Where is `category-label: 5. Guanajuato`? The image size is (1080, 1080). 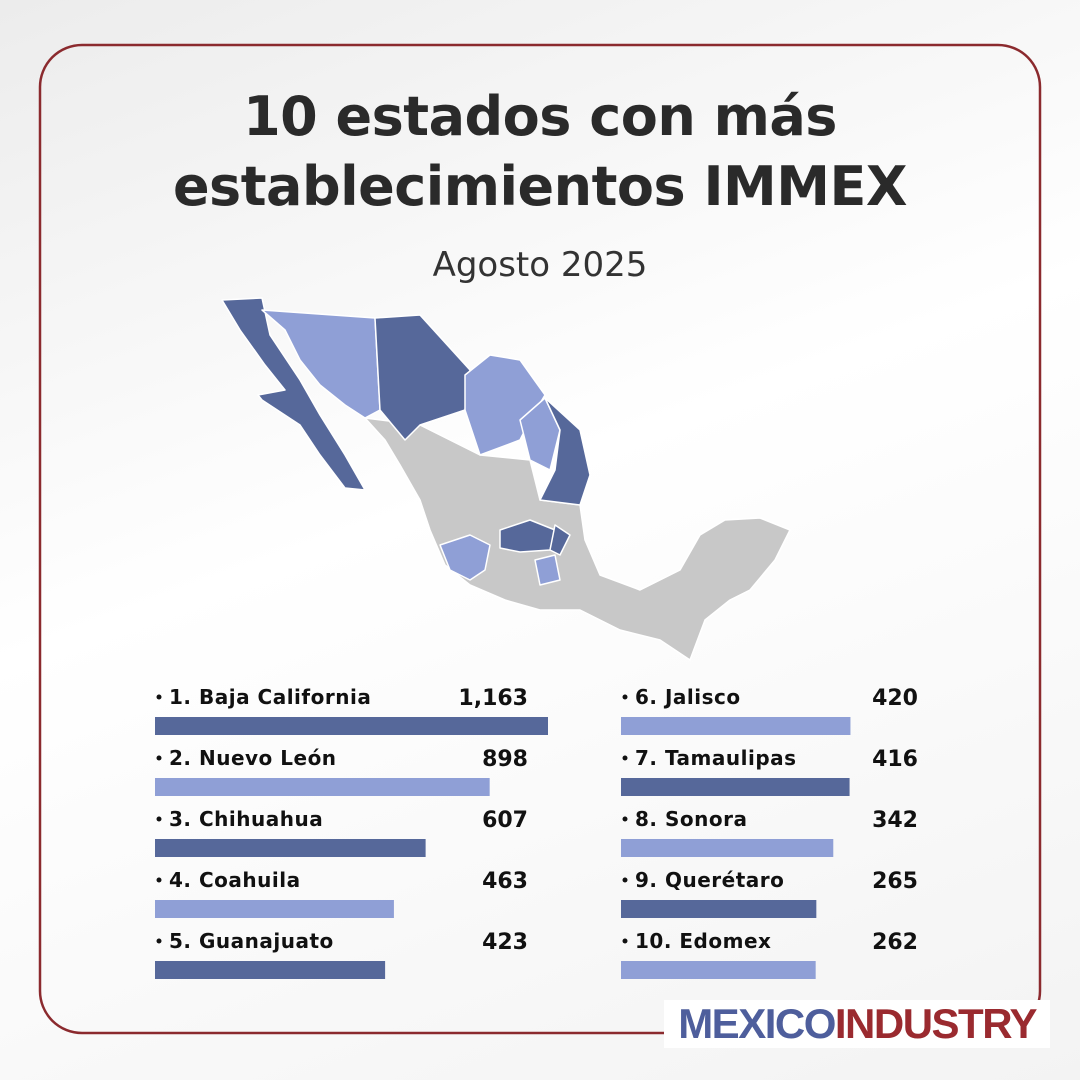 category-label: 5. Guanajuato is located at coordinates (251, 941).